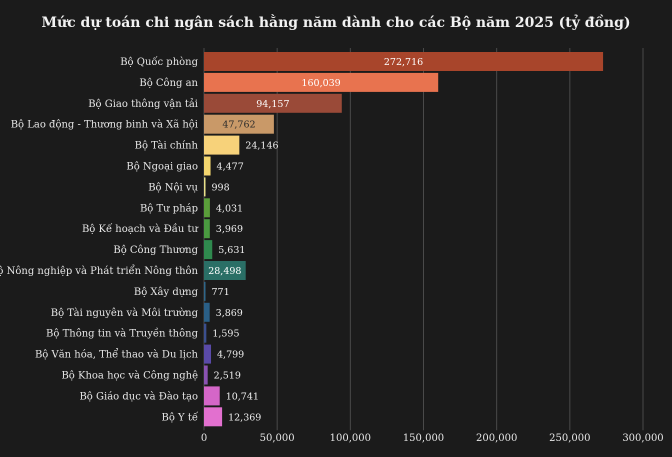 The image size is (672, 457). I want to click on value-label: 10,741, so click(242, 396).